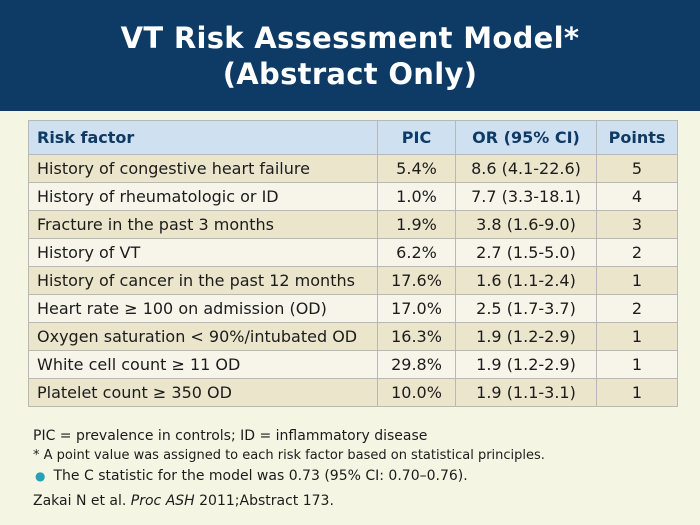 Image resolution: width=700 pixels, height=525 pixels. I want to click on header-points: Points, so click(637, 137).